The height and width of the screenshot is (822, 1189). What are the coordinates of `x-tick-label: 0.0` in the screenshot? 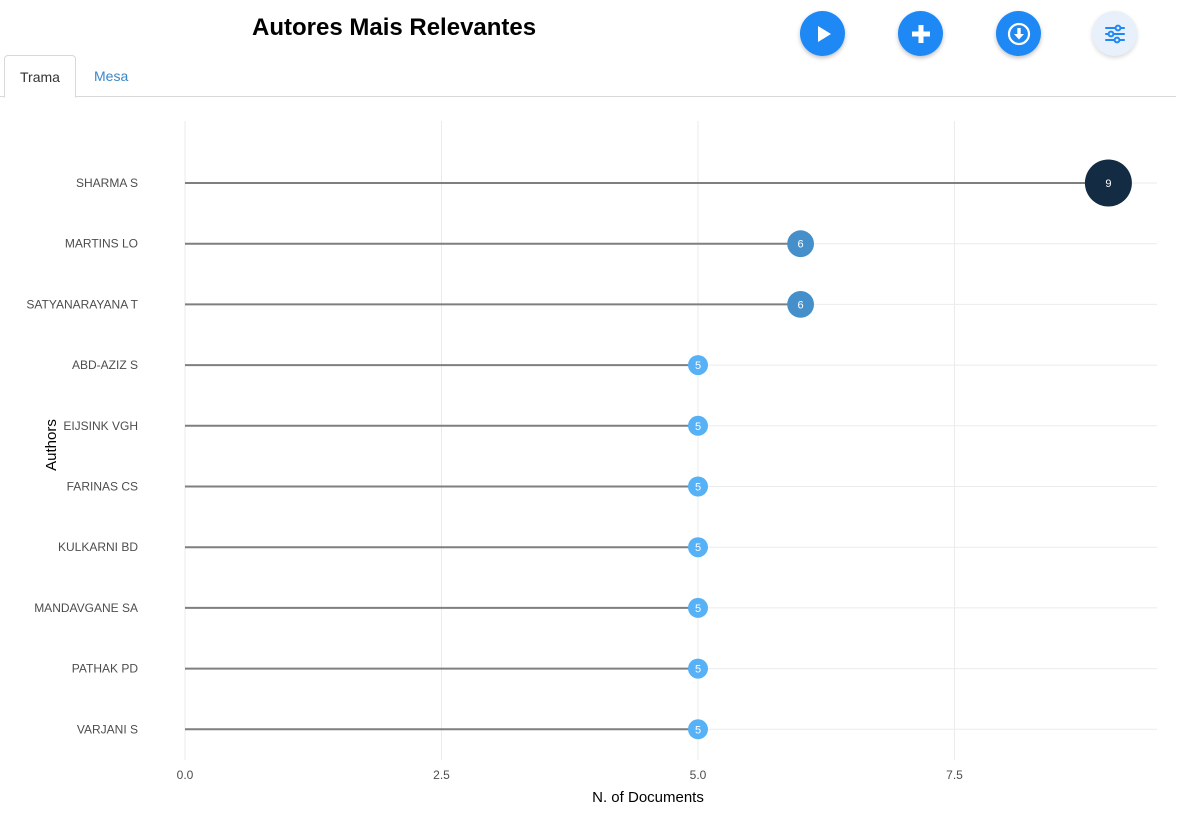 It's located at (185, 775).